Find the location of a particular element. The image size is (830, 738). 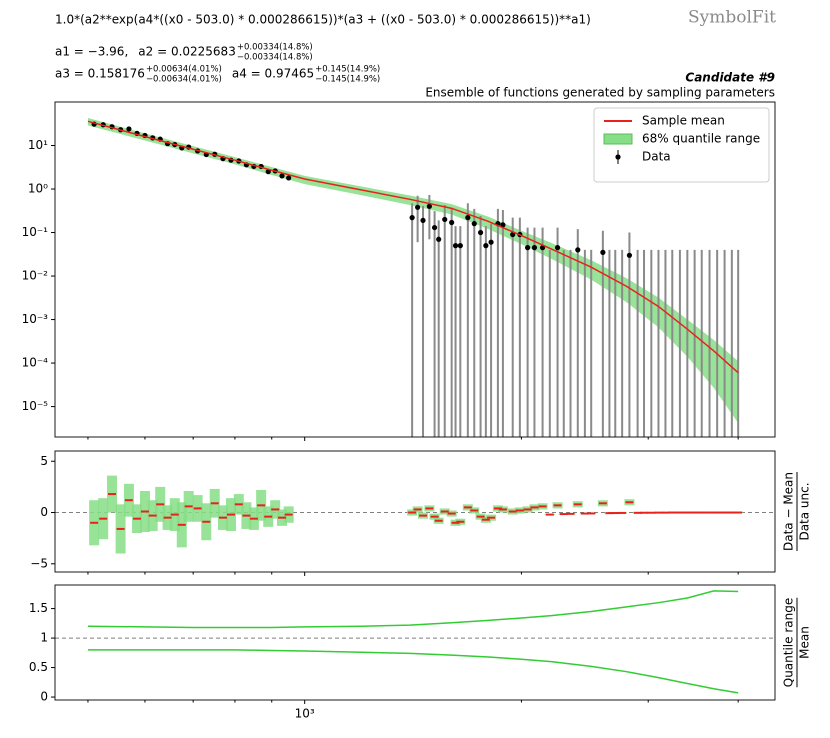

y-tick-label: 10¹ is located at coordinates (38, 145).